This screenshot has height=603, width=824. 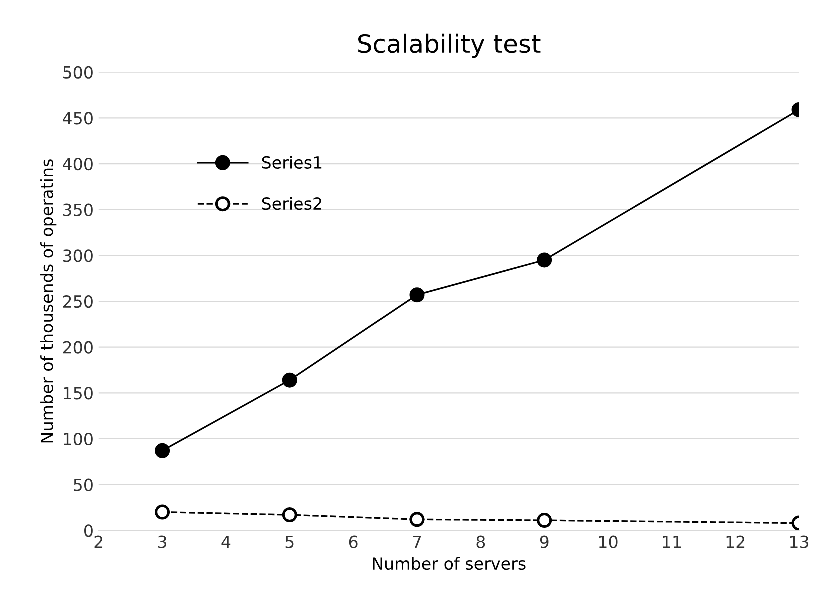 I want to click on chart-title: Scalability test, so click(x=449, y=46).